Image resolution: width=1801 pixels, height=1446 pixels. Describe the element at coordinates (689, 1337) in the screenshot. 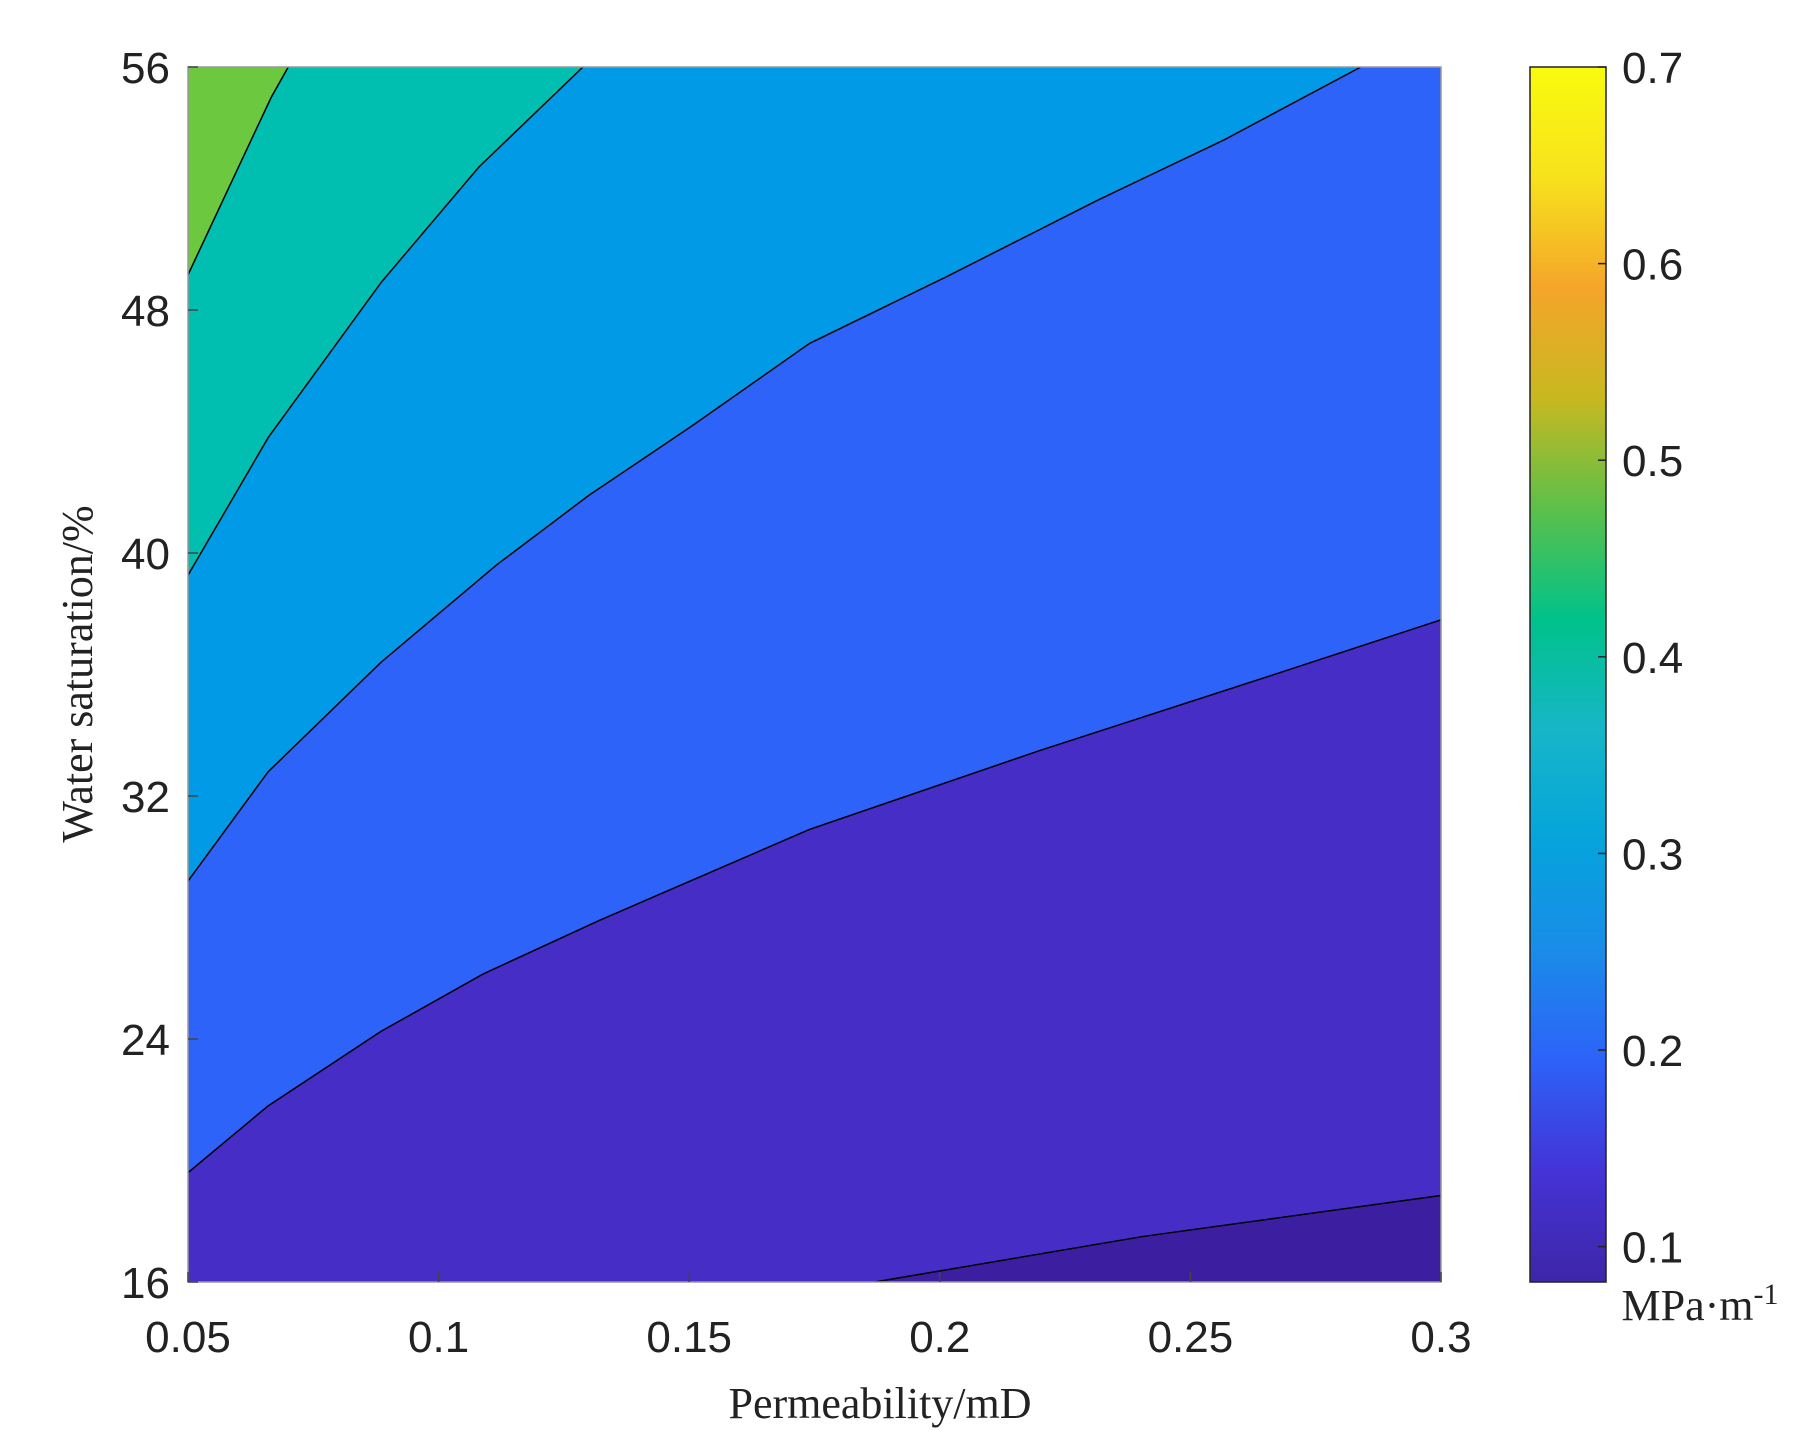

I see `x-tick-label: 0.15` at that location.